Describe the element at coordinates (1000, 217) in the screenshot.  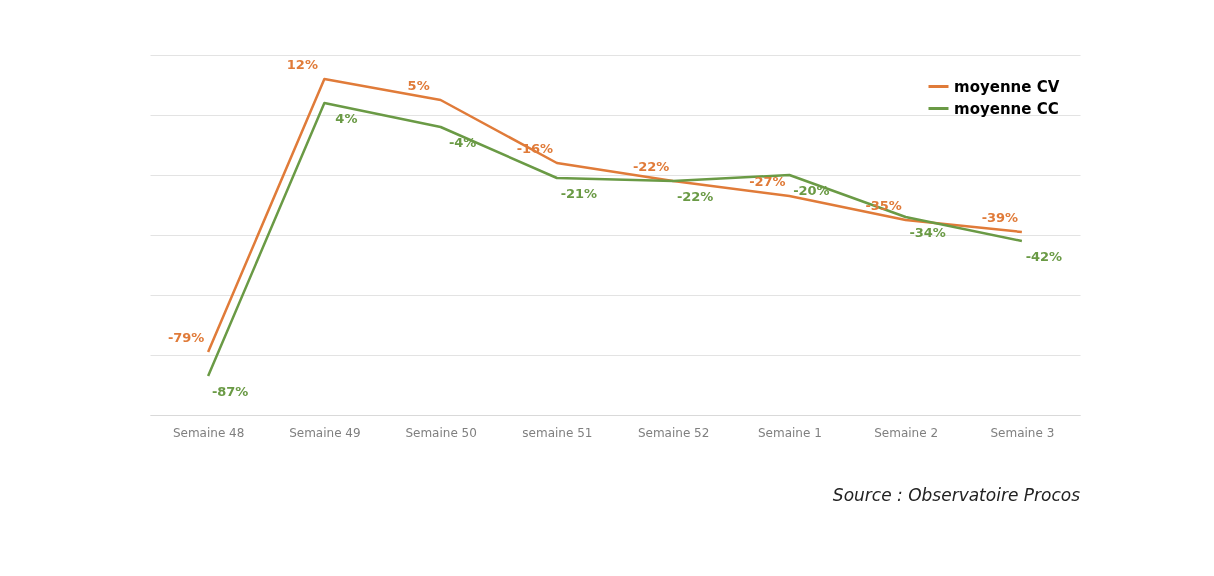
I see `data-label: -39%` at that location.